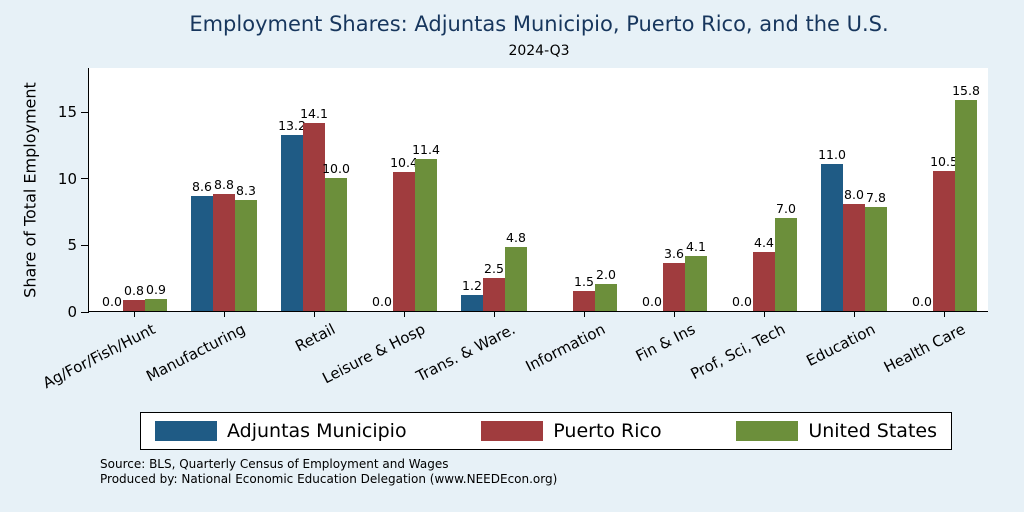  Describe the element at coordinates (832, 155) in the screenshot. I see `bar-value-label: 11.0` at that location.